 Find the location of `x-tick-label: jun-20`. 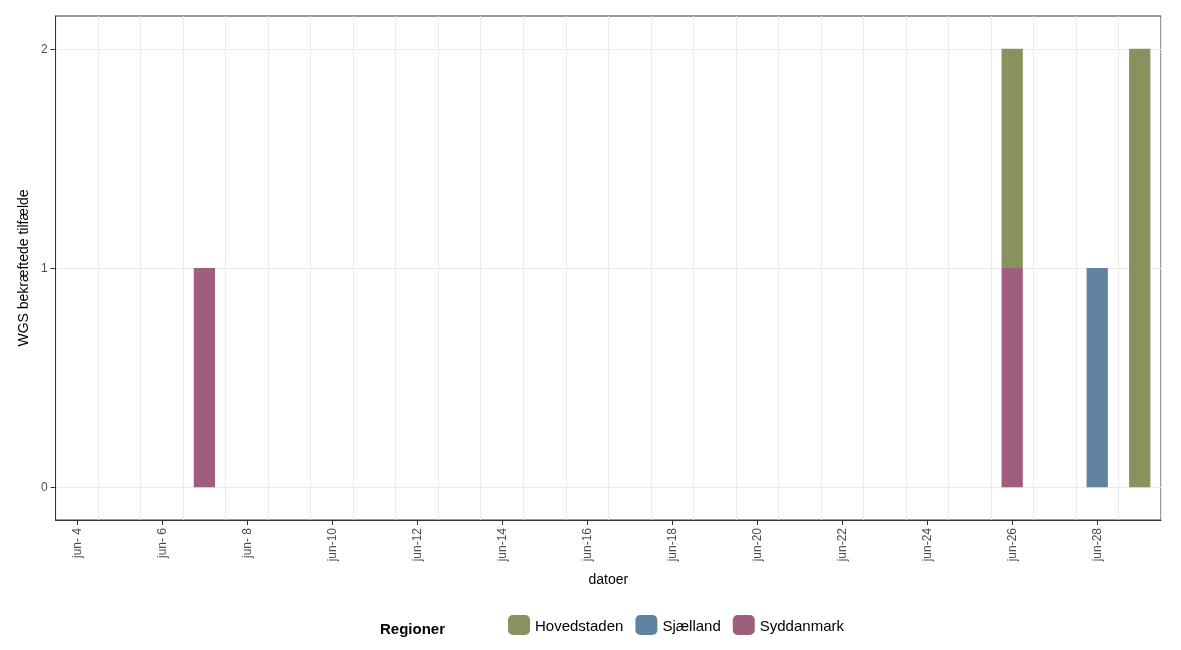

x-tick-label: jun-20 is located at coordinates (757, 545).